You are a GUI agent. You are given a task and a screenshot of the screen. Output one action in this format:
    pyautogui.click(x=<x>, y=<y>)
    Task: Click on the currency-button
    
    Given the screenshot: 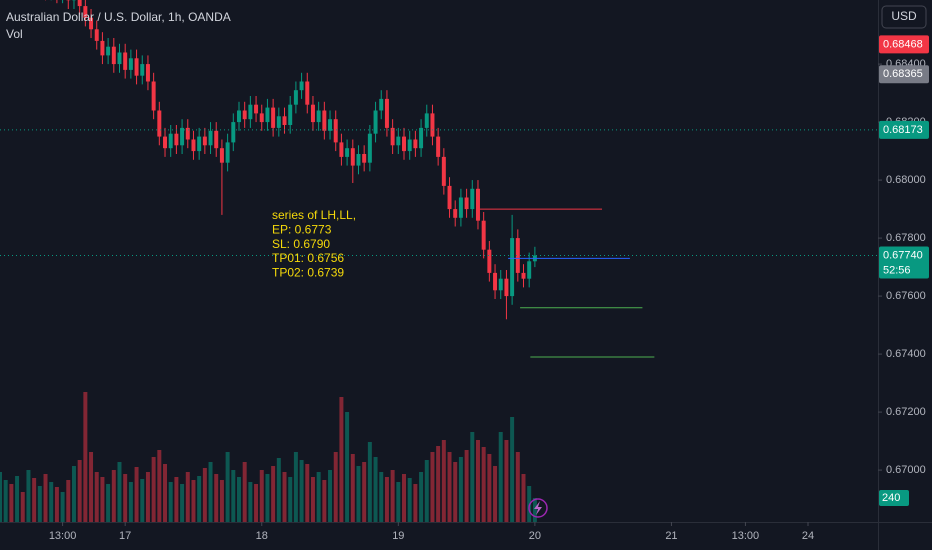 What is the action you would take?
    pyautogui.click(x=904, y=17)
    